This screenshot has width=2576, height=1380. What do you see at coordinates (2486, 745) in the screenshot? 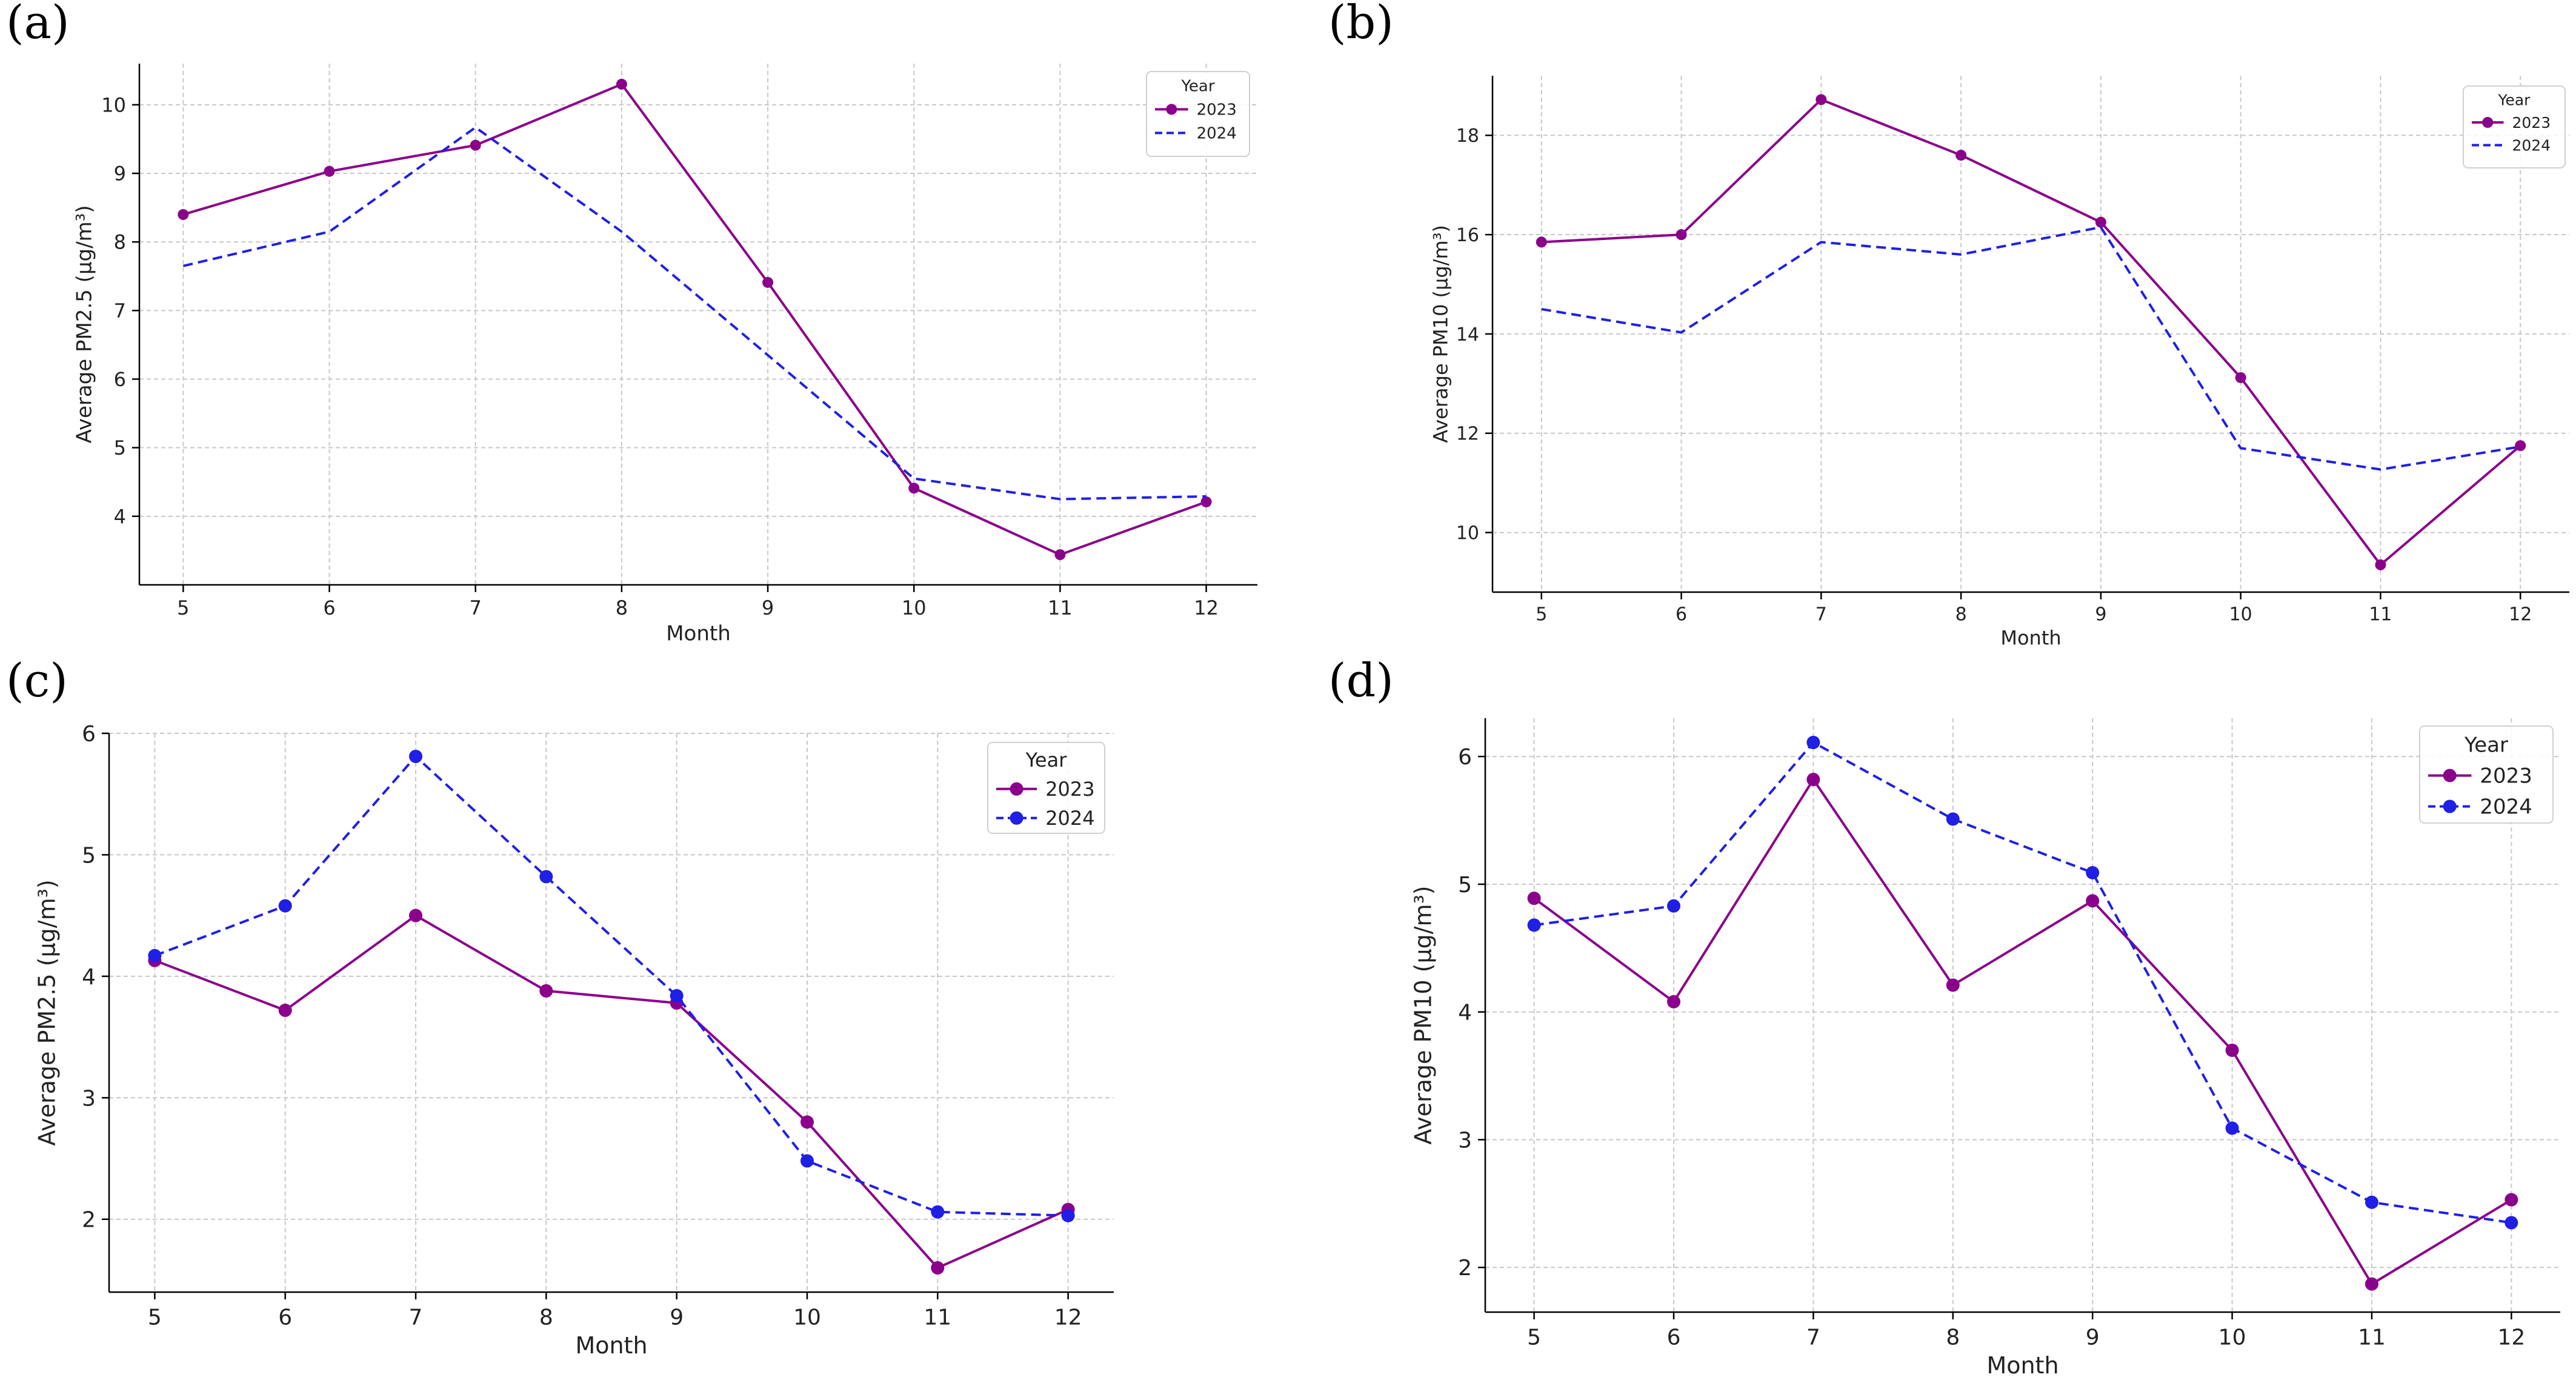
I see `chart-d-legend-title: Year` at bounding box center [2486, 745].